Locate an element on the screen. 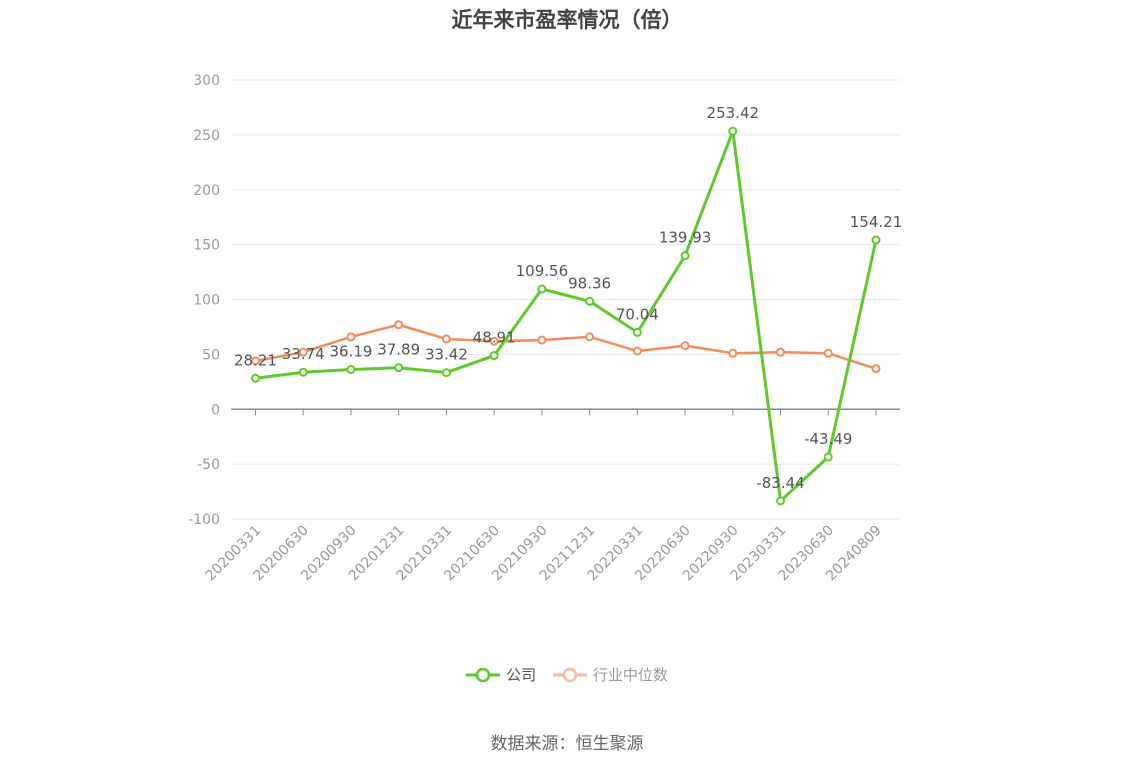  data-label-company: 48.91 is located at coordinates (494, 338).